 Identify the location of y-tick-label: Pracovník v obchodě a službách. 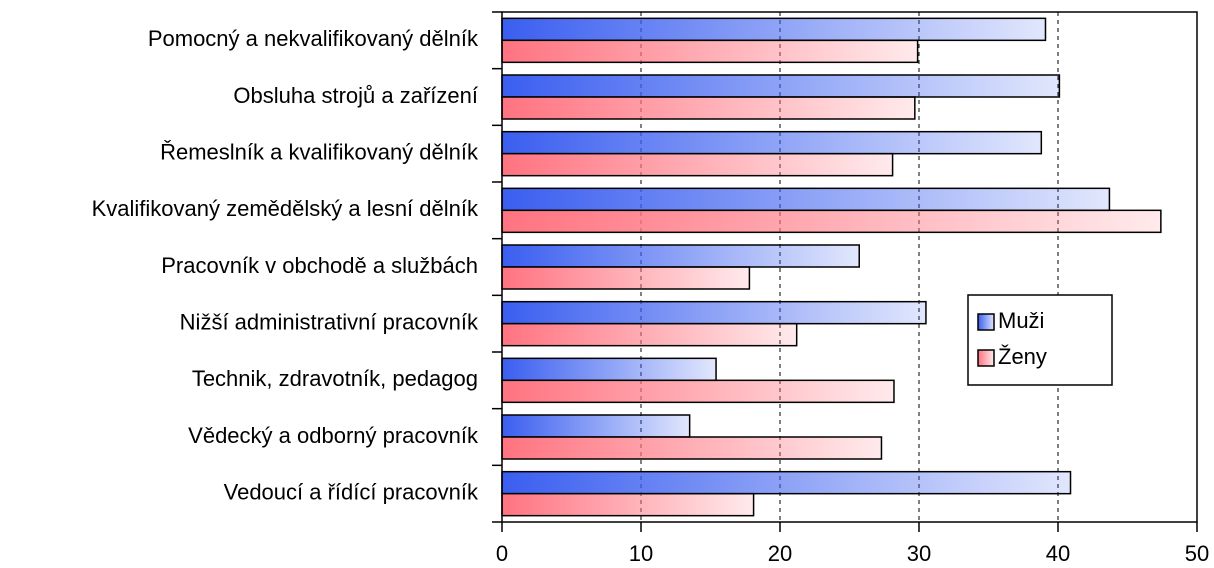
(319, 265).